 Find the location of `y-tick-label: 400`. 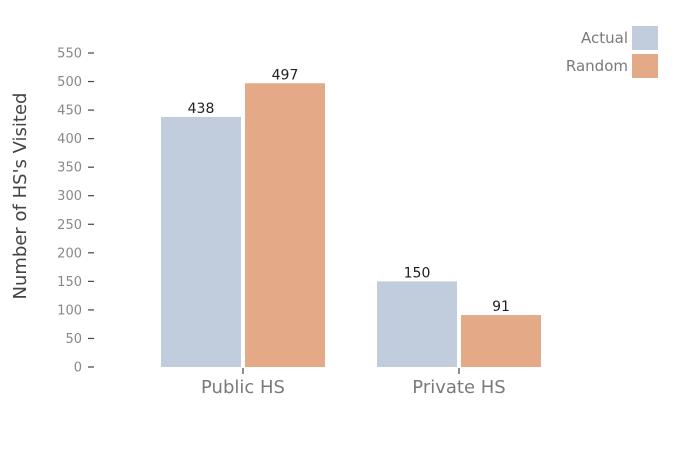

y-tick-label: 400 is located at coordinates (69, 139).